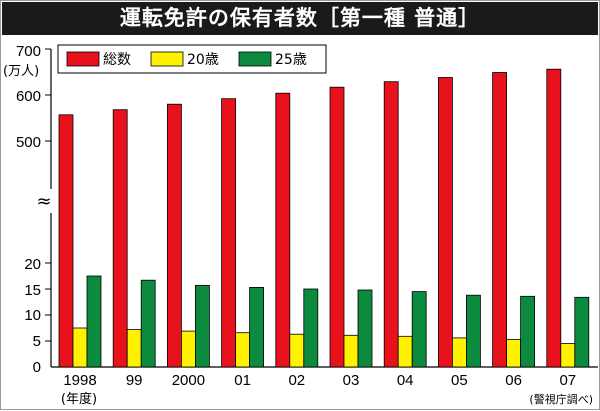 The width and height of the screenshot is (600, 411). I want to click on x-tick-label: 99, so click(134, 380).